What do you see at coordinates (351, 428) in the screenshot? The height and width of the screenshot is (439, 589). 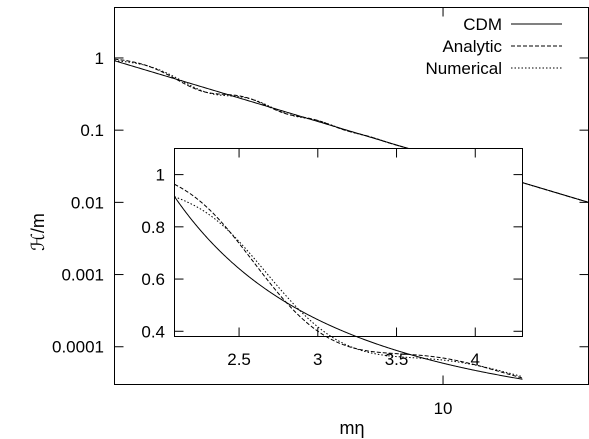 I see `x-axis-title: mη` at bounding box center [351, 428].